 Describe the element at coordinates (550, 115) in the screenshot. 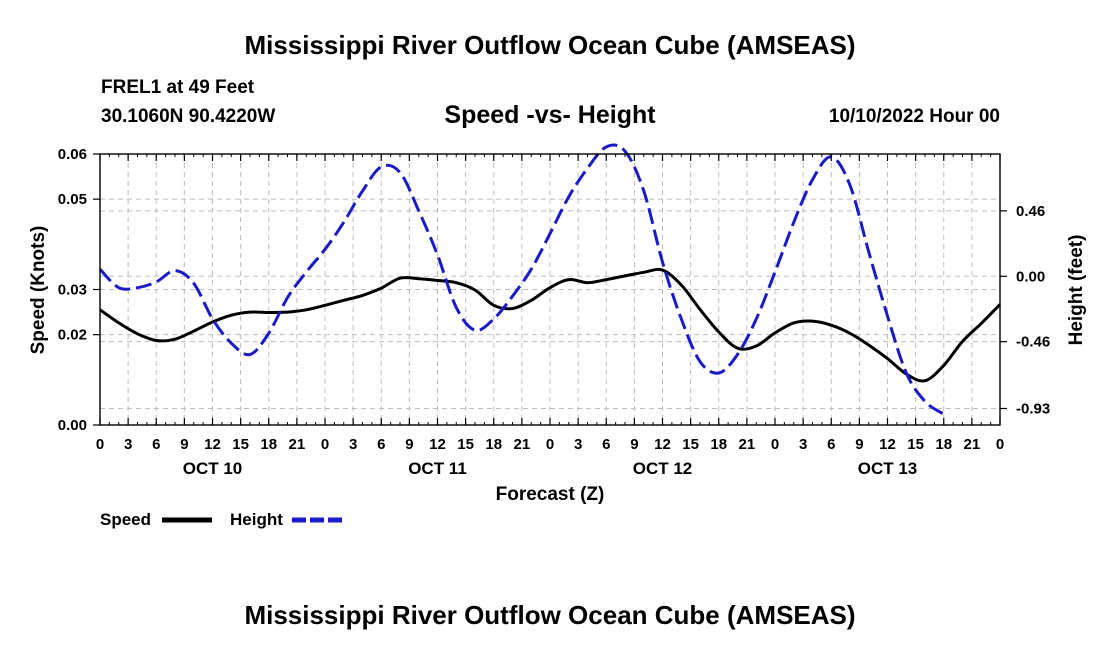

I see `chart-subtitle: Speed -vs- Height` at that location.